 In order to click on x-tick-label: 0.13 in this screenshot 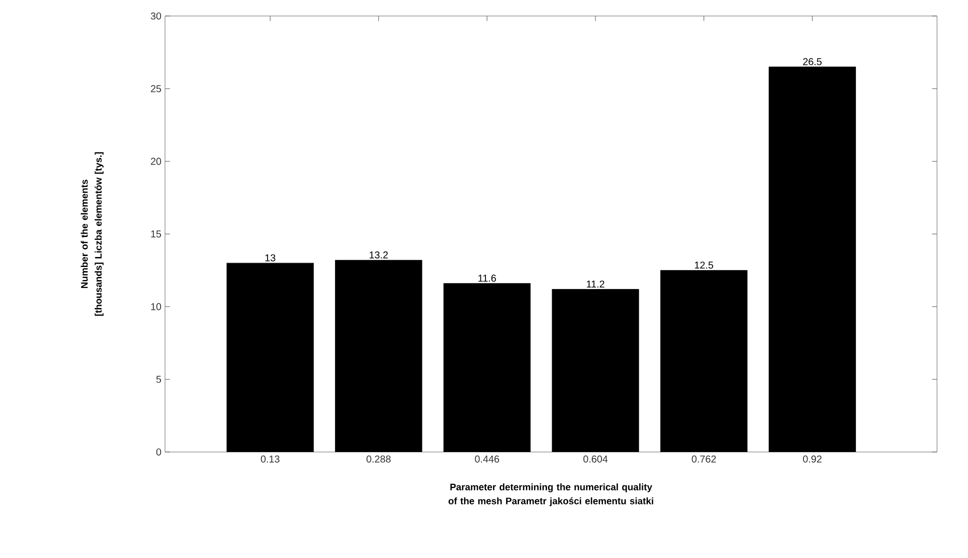, I will do `click(270, 459)`.